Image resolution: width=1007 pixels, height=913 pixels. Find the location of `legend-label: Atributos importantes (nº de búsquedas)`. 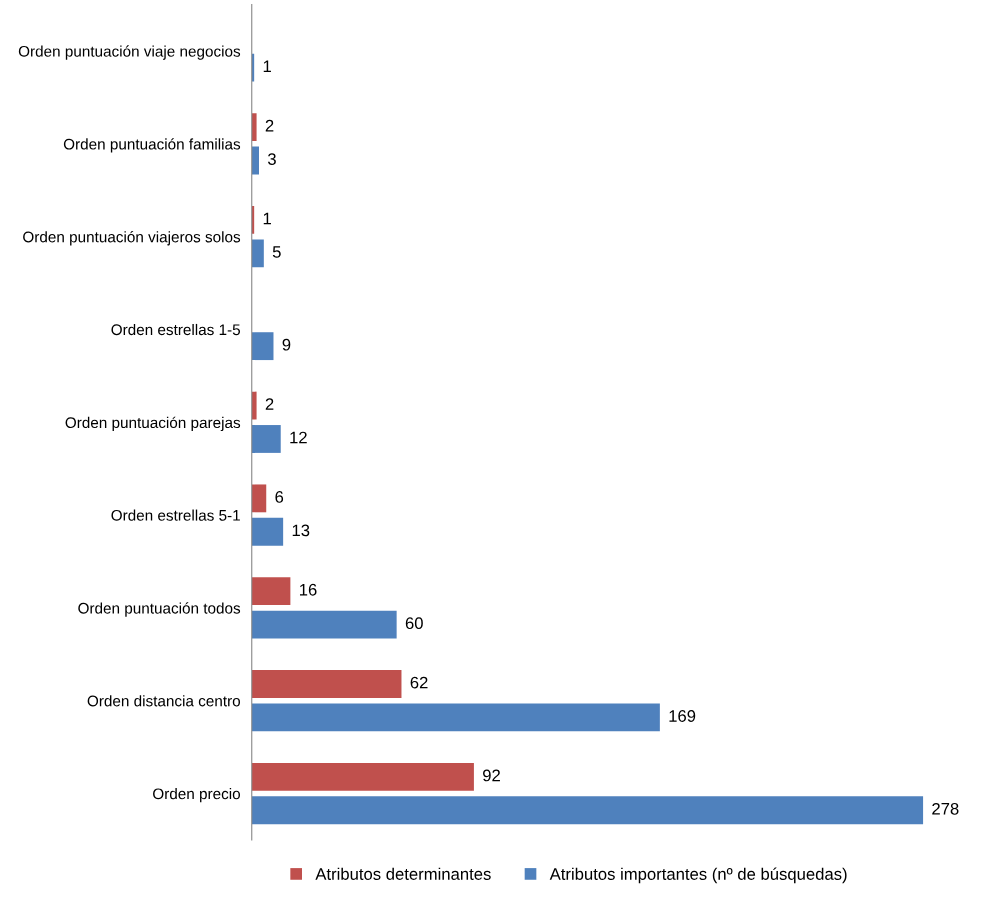

legend-label: Atributos importantes (nº de búsquedas) is located at coordinates (698, 875).